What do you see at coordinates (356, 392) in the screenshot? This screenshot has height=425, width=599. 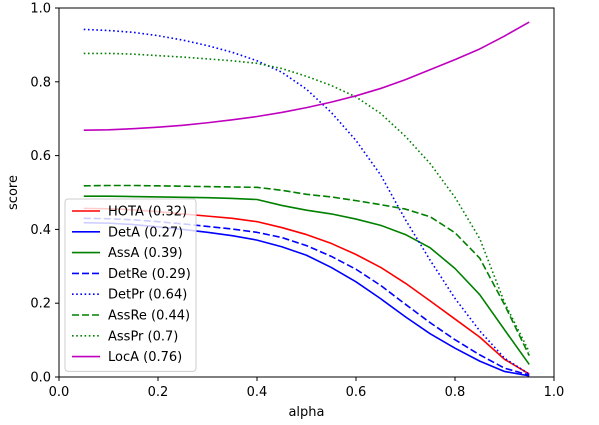 I see `x-tick-label: 0.6` at bounding box center [356, 392].